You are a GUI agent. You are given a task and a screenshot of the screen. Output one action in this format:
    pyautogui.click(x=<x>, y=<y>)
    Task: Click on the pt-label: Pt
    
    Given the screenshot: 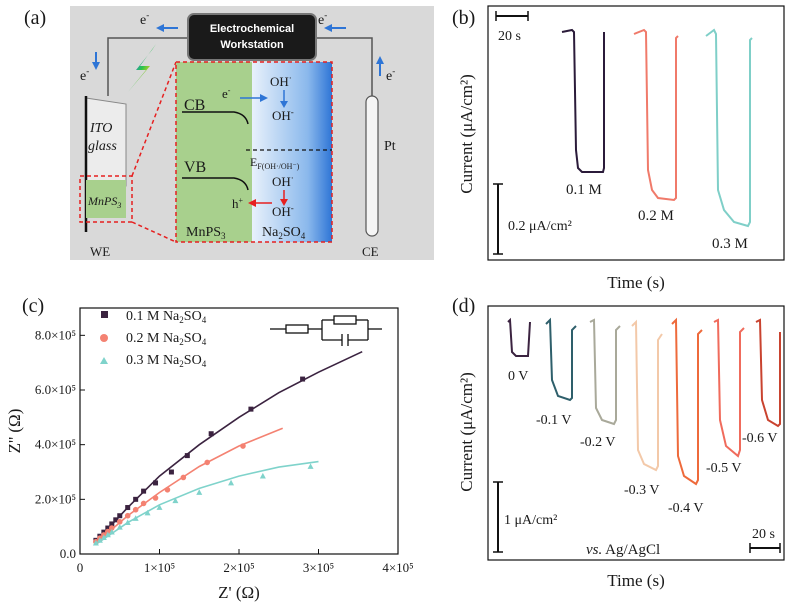 What is the action you would take?
    pyautogui.click(x=390, y=146)
    